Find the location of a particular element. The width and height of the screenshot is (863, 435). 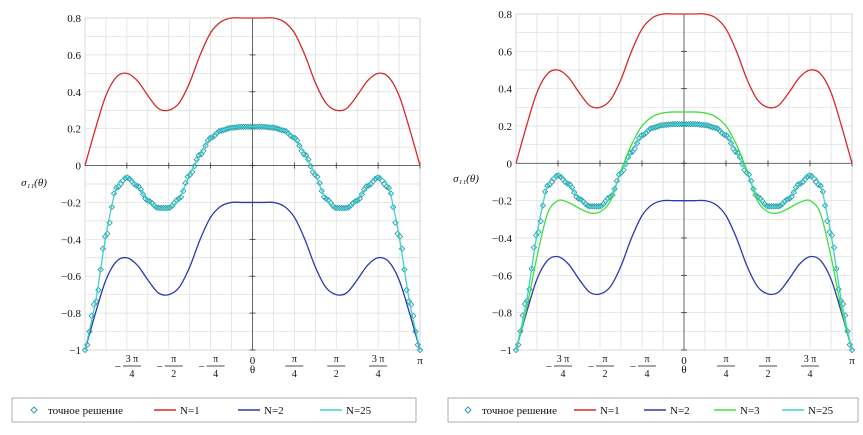

y-tick-label: 0.6 is located at coordinates (74, 56).